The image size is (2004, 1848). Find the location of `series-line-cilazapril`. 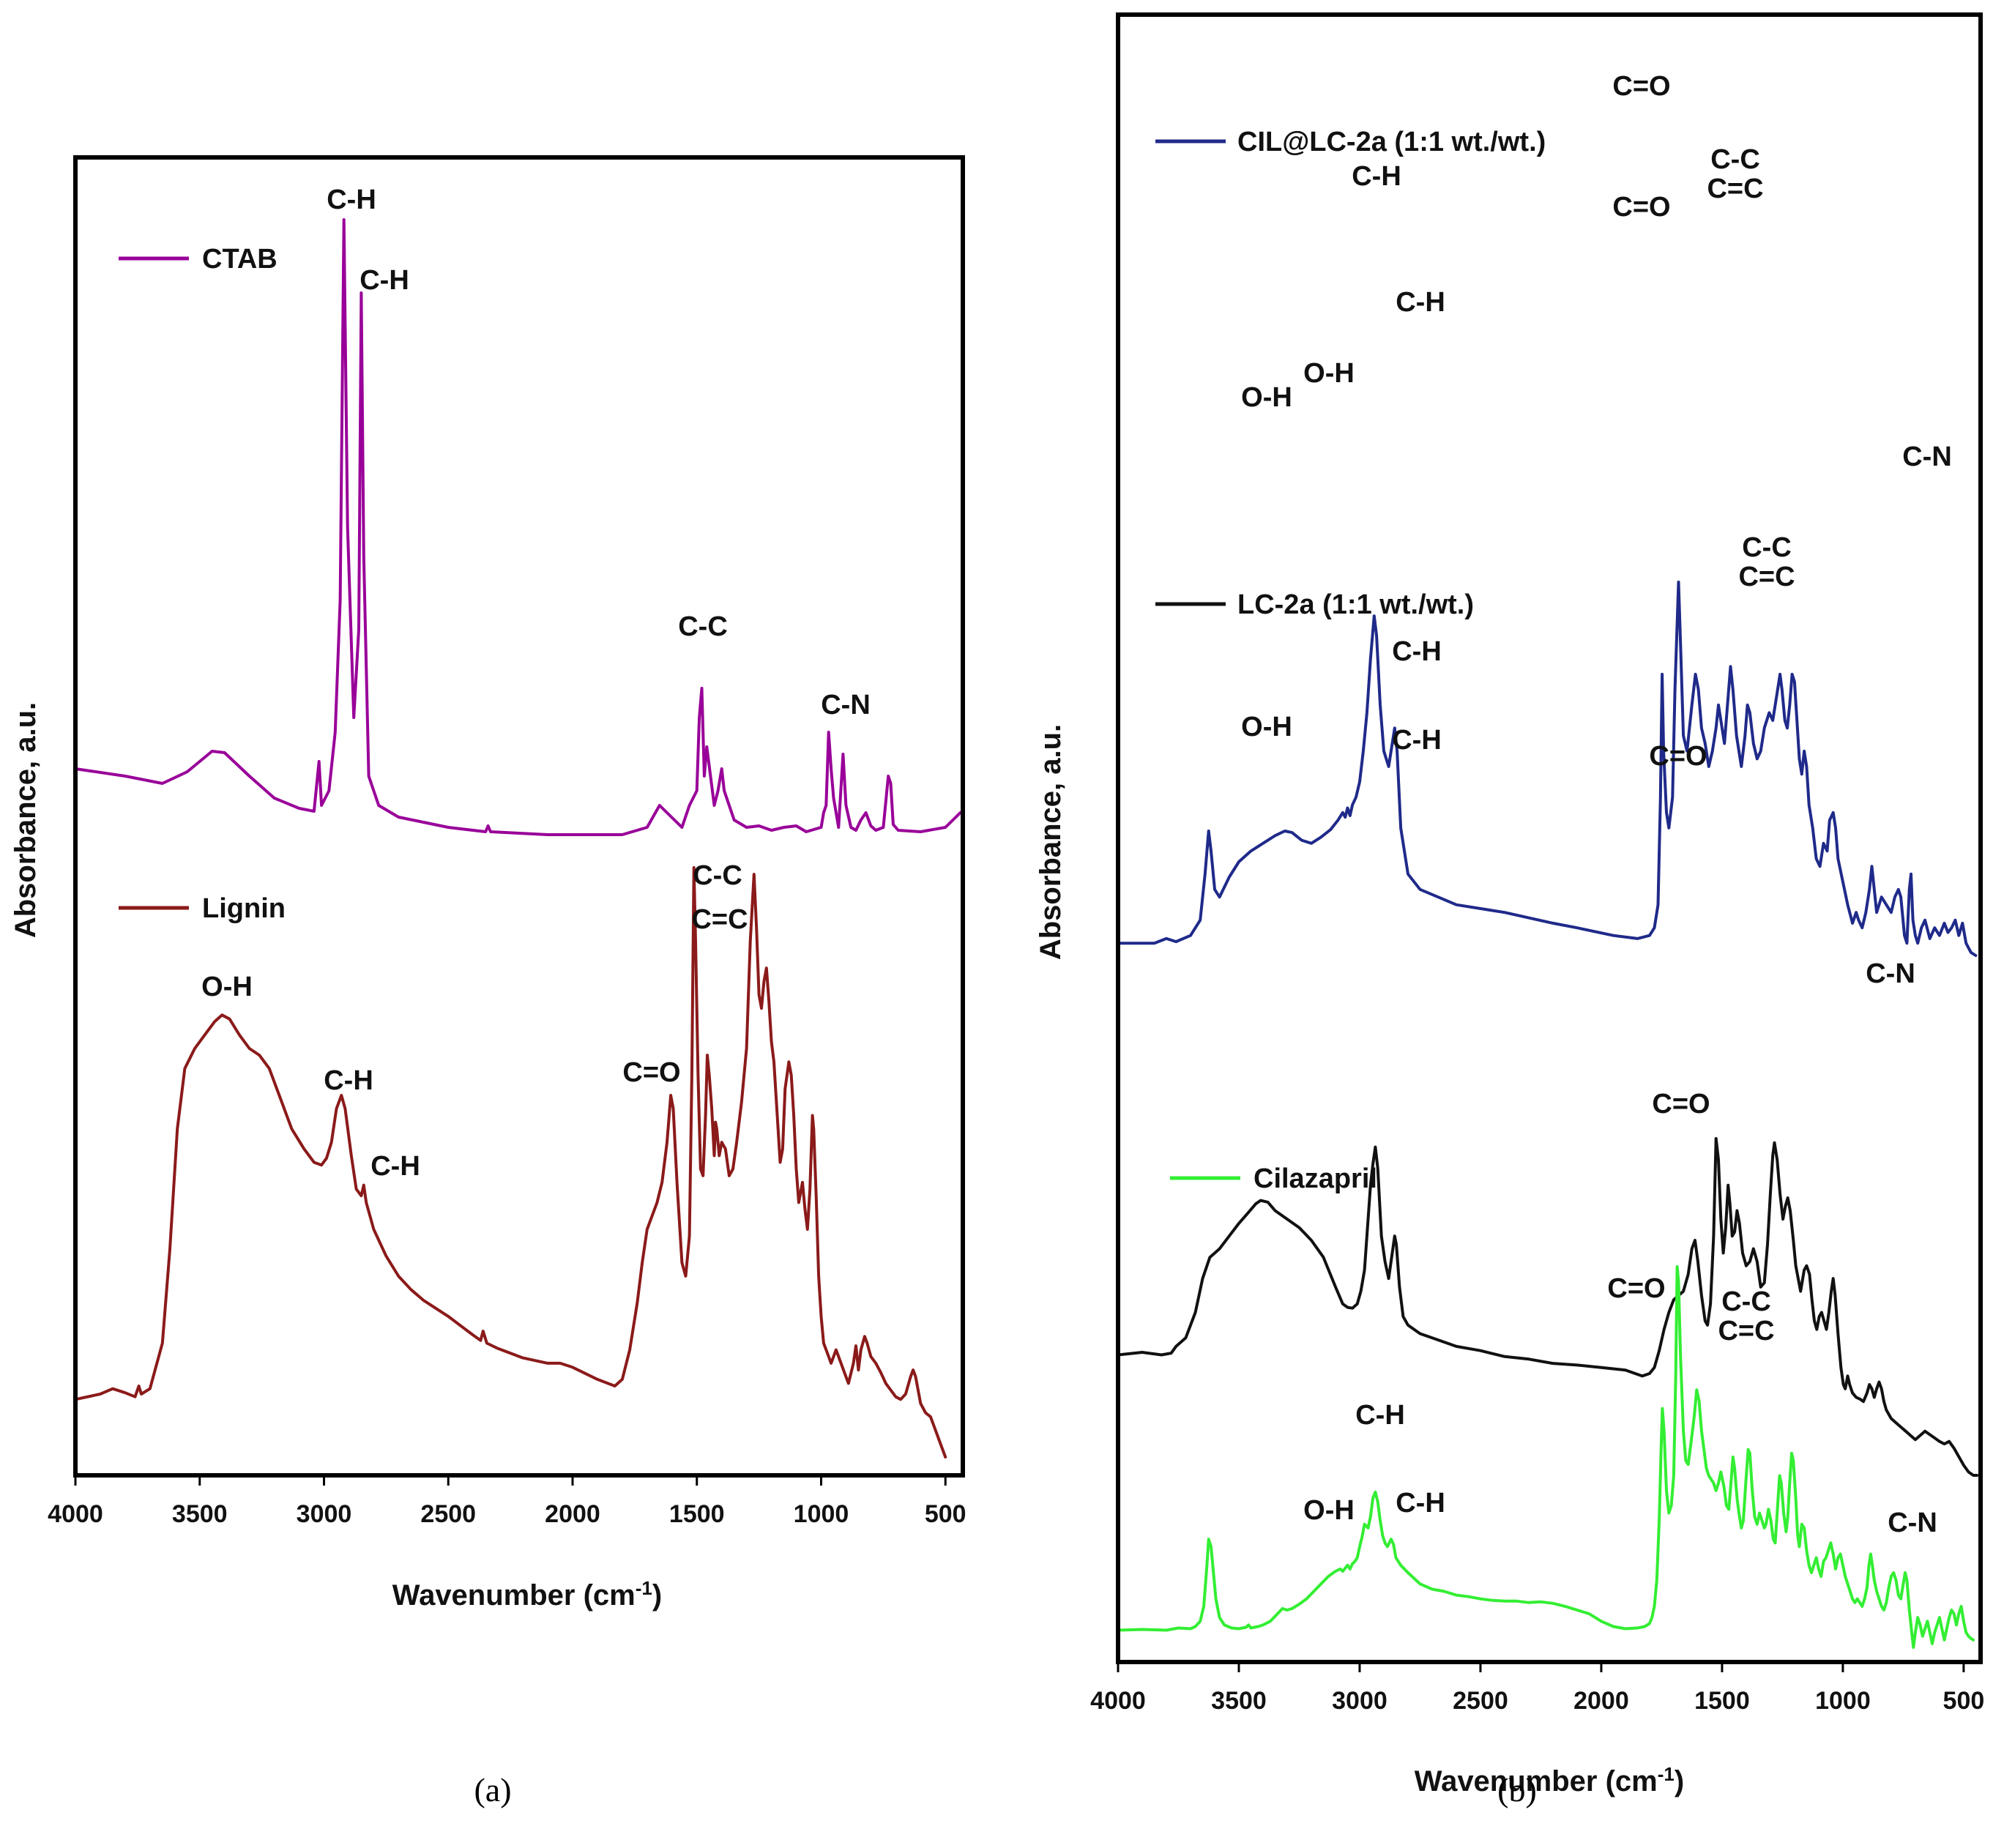

series-line-cilazapril is located at coordinates (1546, 1457).